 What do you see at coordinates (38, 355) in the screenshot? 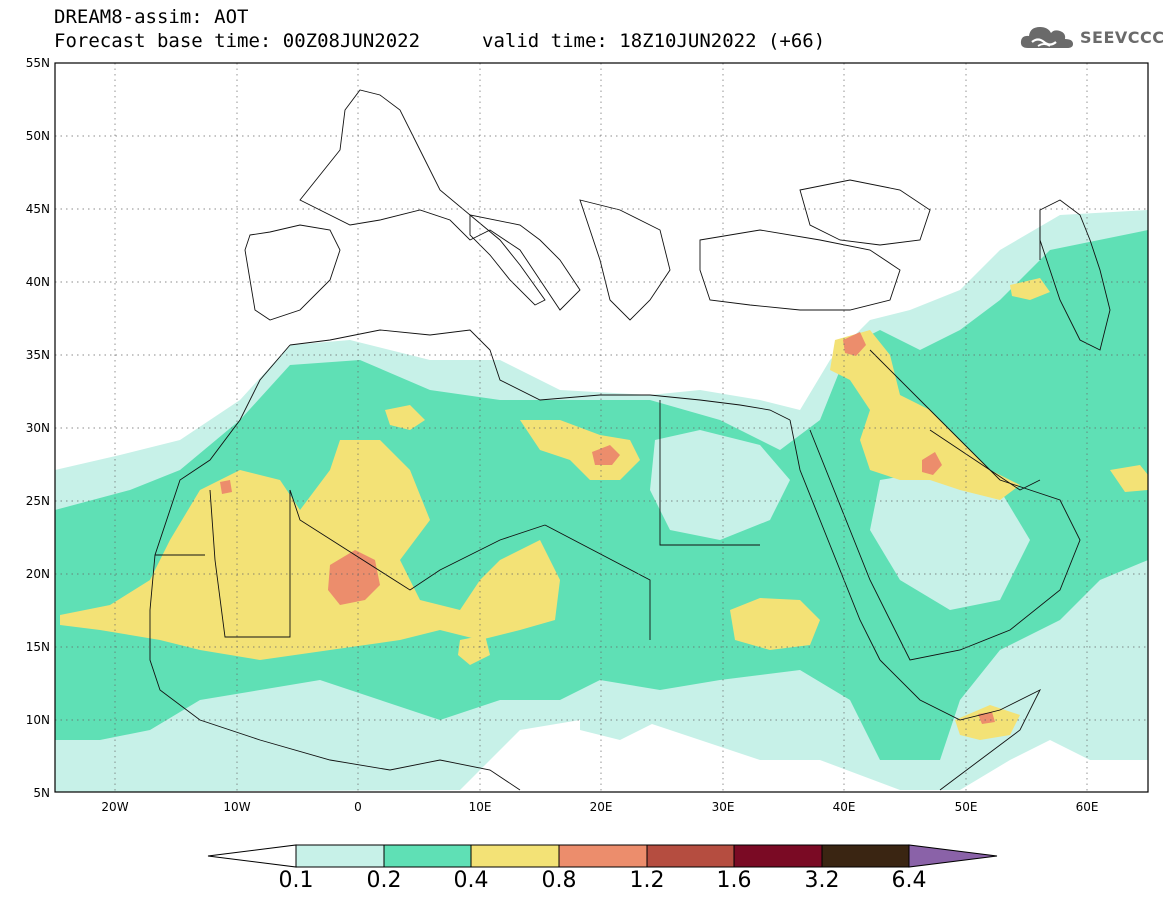
I see `lat-tick-label: 35N` at bounding box center [38, 355].